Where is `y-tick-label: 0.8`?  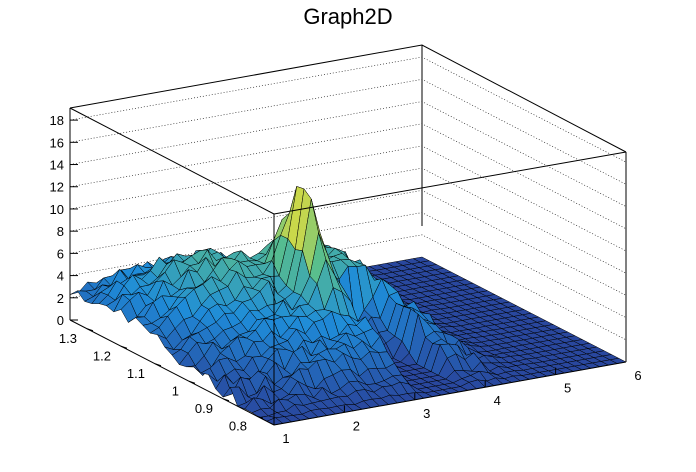
y-tick-label: 0.8 is located at coordinates (238, 425).